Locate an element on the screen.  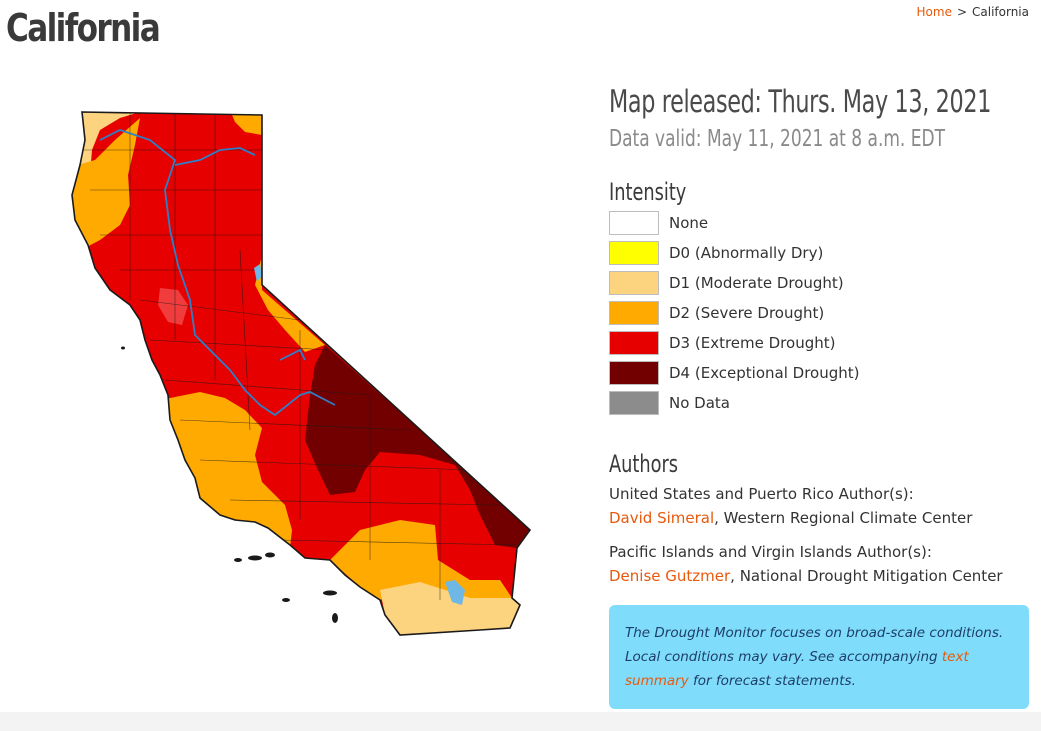
legend-swatch-d4 is located at coordinates (634, 373).